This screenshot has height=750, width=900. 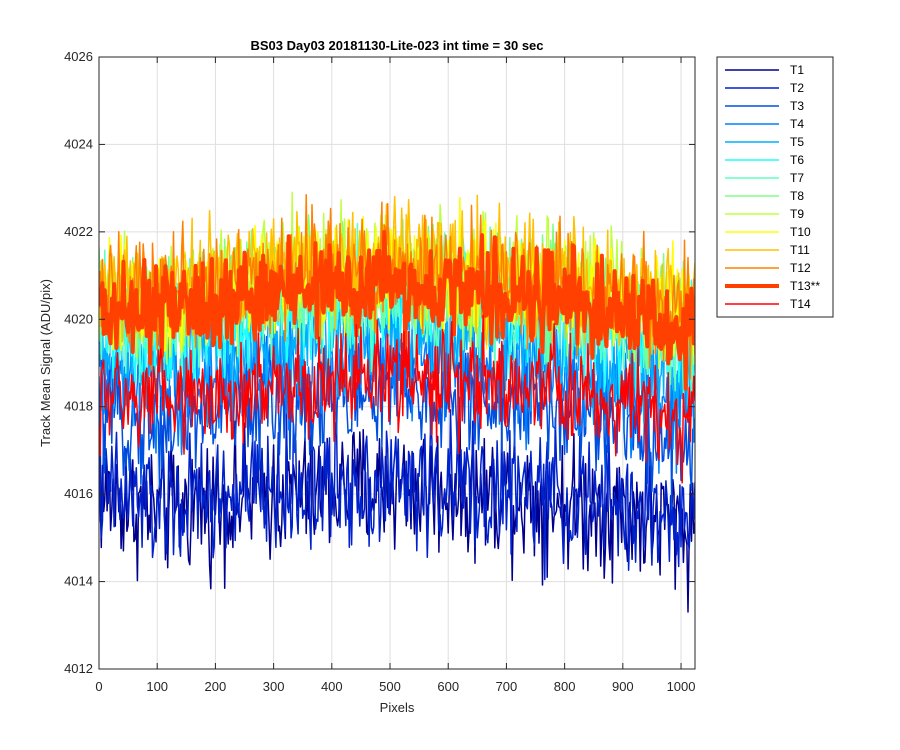 What do you see at coordinates (565, 686) in the screenshot?
I see `x-tick-label: 800` at bounding box center [565, 686].